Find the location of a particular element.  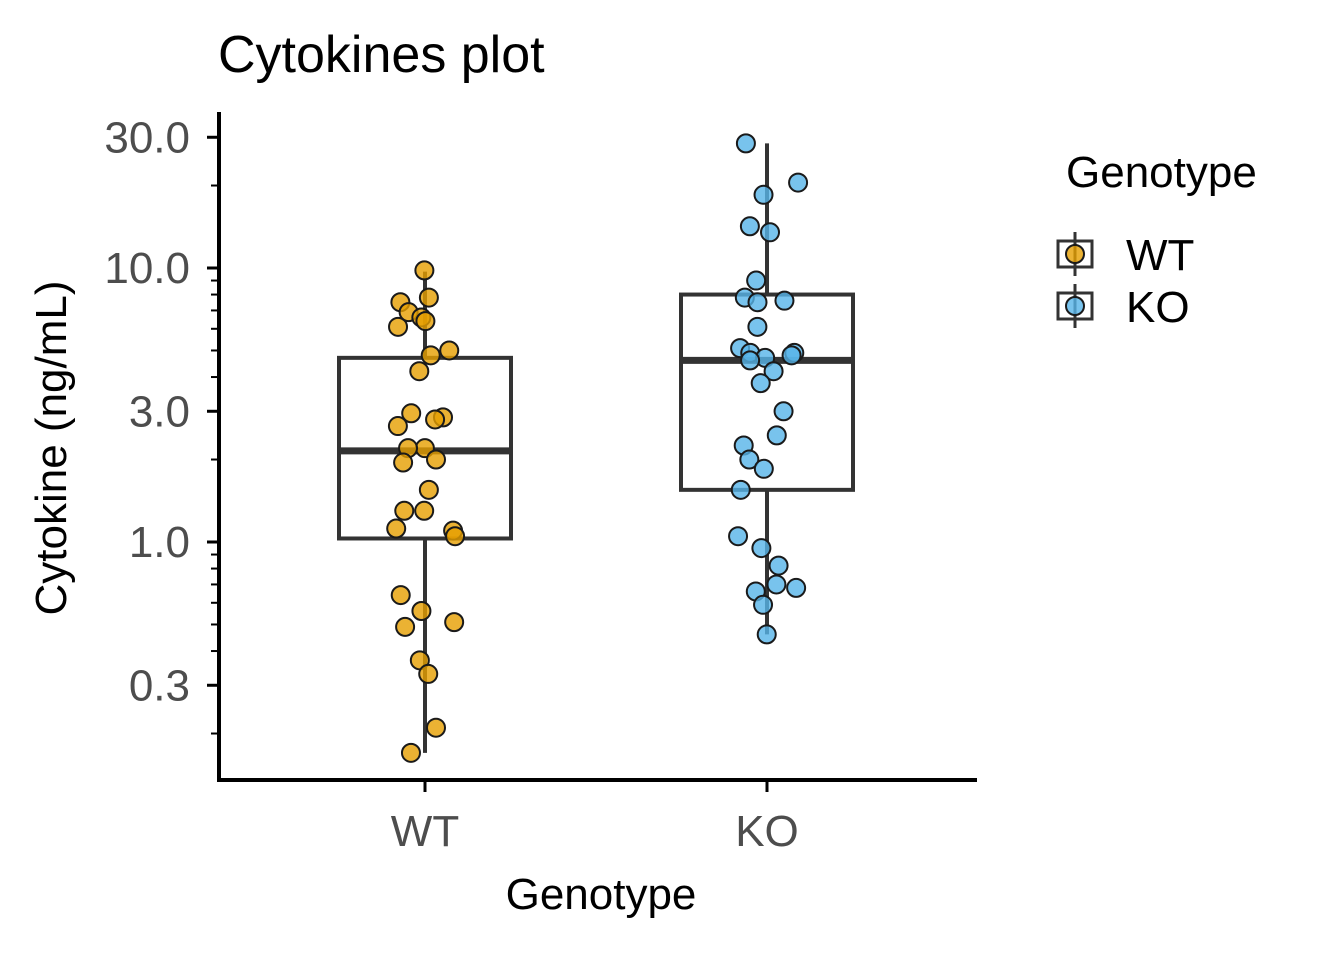

y-tick-label: 1.0 is located at coordinates (159, 542).